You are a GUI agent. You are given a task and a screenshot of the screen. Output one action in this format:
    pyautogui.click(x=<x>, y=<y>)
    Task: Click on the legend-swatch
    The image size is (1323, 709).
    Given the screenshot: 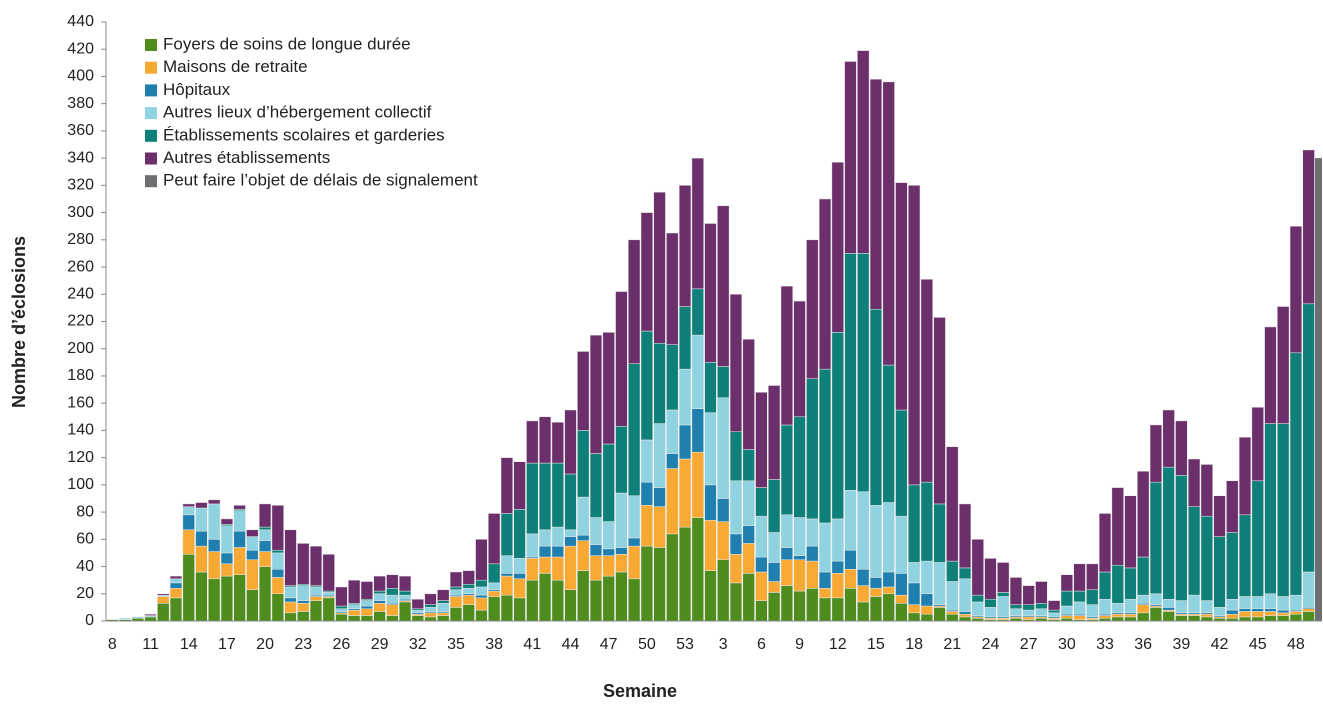 What is the action you would take?
    pyautogui.click(x=151, y=135)
    